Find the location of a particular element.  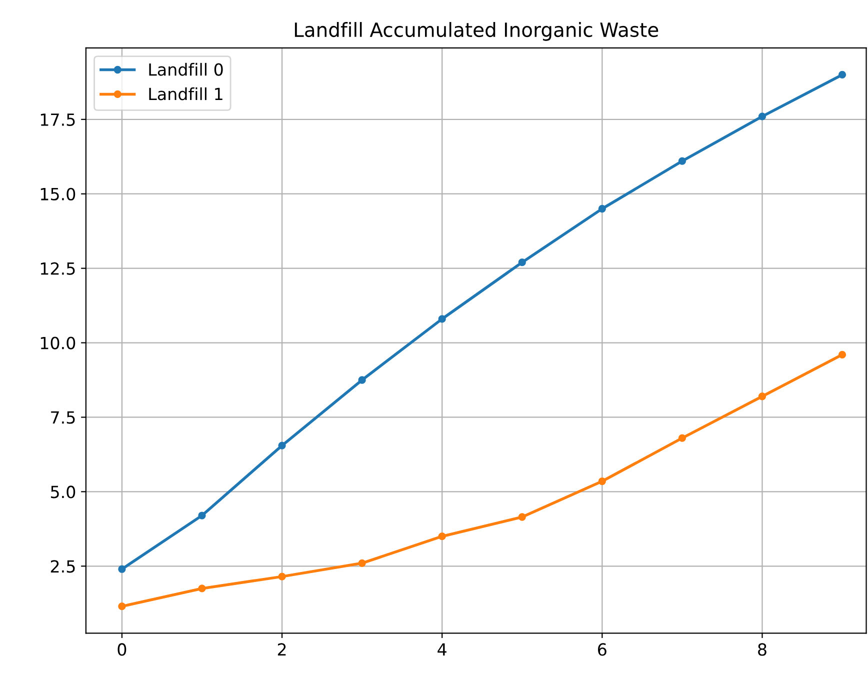

x-tick-label: 0 is located at coordinates (122, 649).